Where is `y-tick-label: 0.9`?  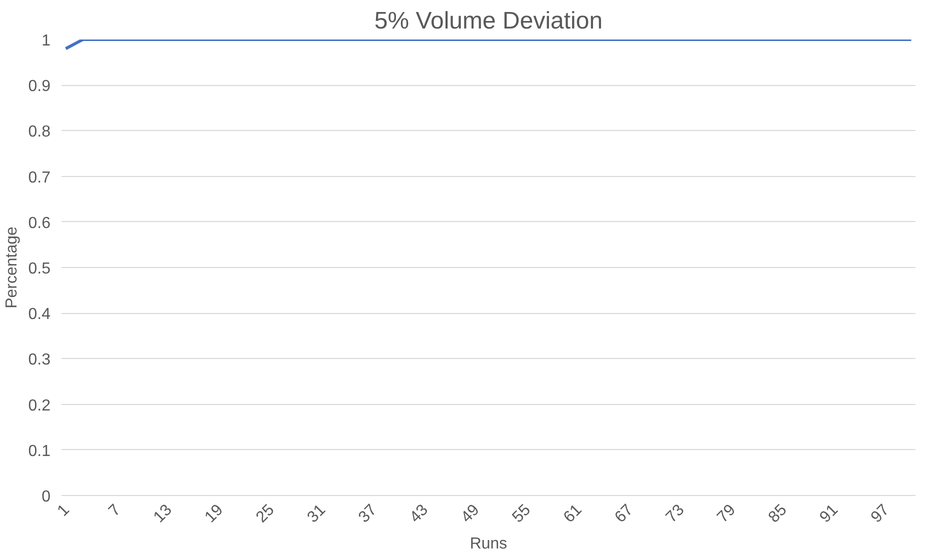
y-tick-label: 0.9 is located at coordinates (39, 87).